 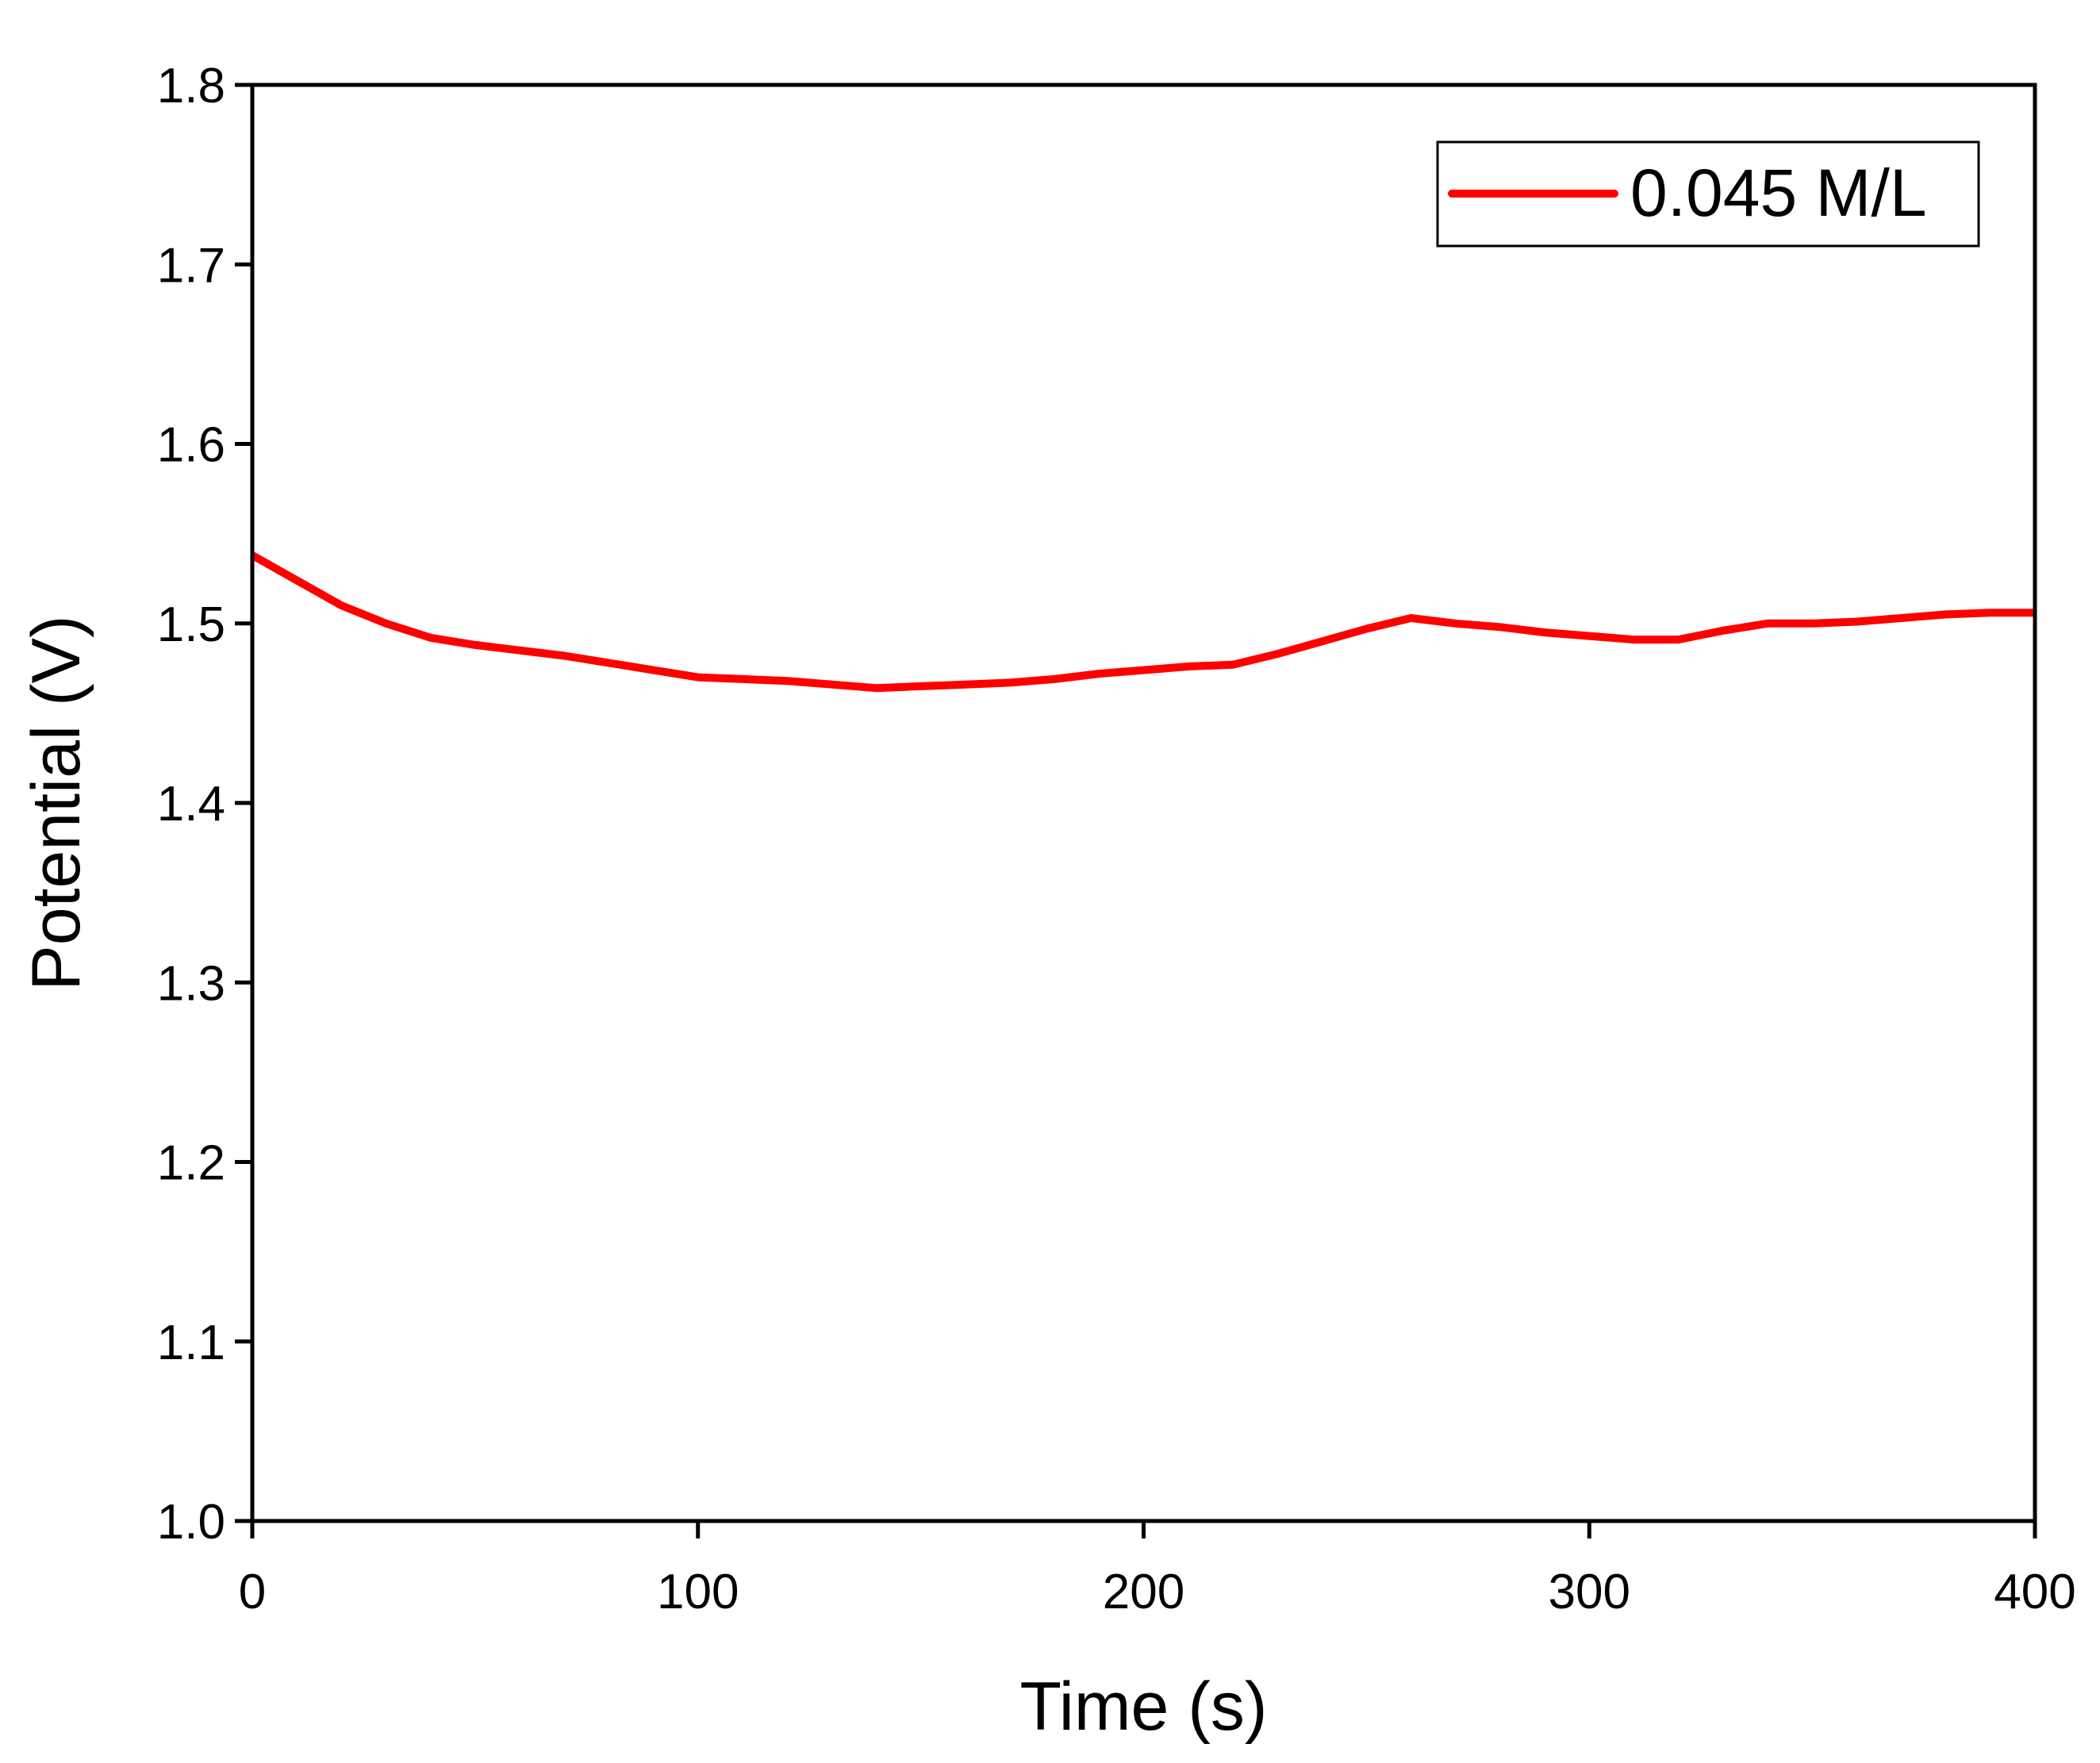 I want to click on y-axis-ticks: 1.0 1.1 1.2 1.3 1.4 1.5 1.6 1.7 1.8, so click(x=204, y=804).